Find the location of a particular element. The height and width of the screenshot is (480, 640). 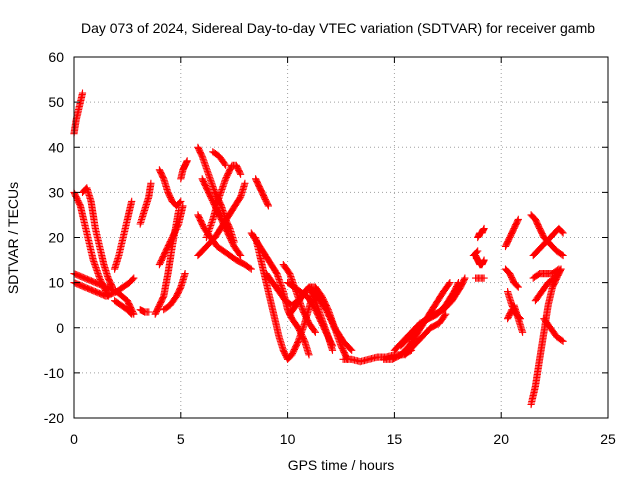

x-tick-label: 5 is located at coordinates (181, 439).